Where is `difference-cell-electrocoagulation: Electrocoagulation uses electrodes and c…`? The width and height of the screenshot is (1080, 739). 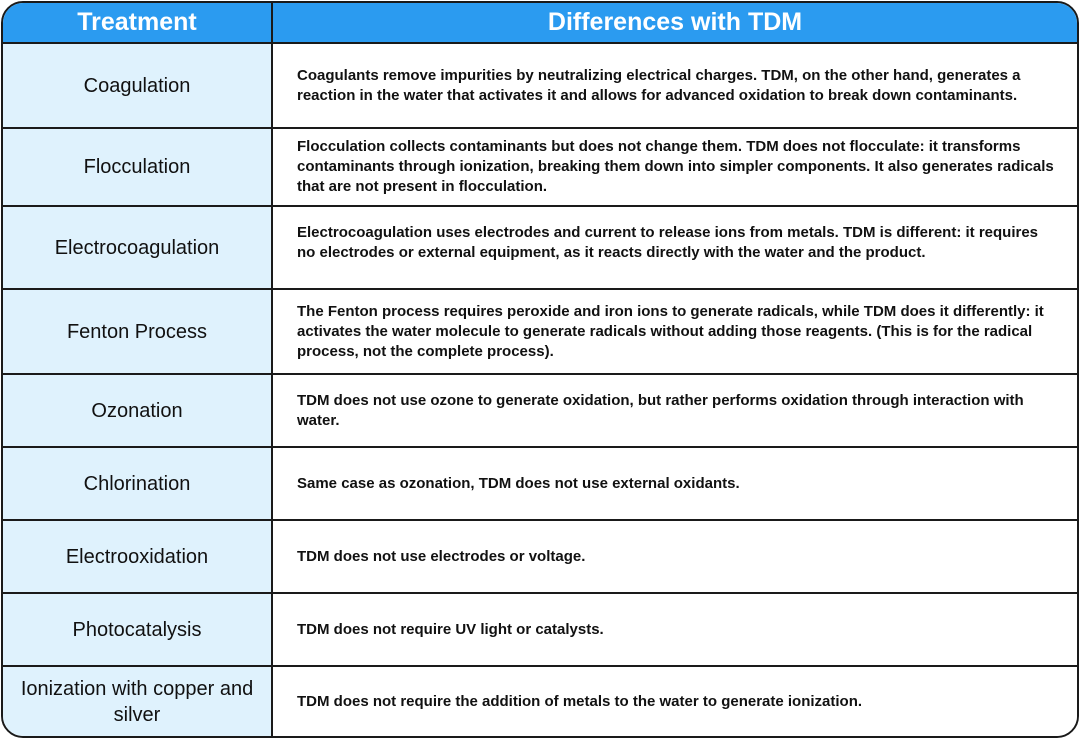
difference-cell-electrocoagulation: Electrocoagulation uses electrodes and c… is located at coordinates (675, 248).